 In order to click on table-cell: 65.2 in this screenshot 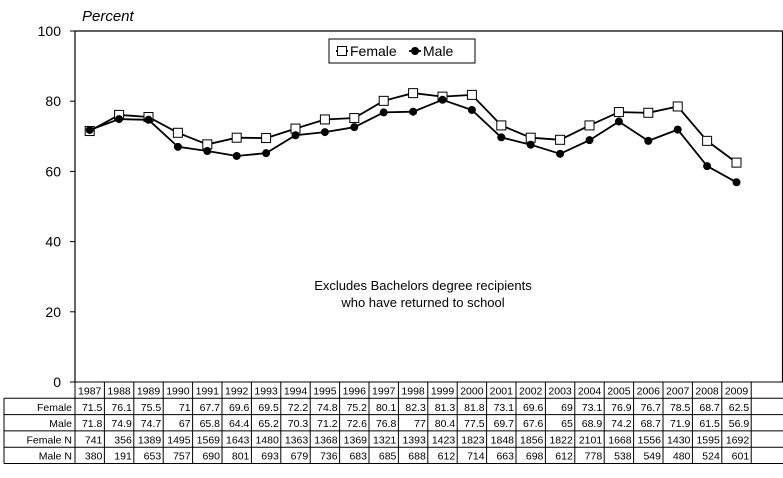, I will do `click(268, 424)`.